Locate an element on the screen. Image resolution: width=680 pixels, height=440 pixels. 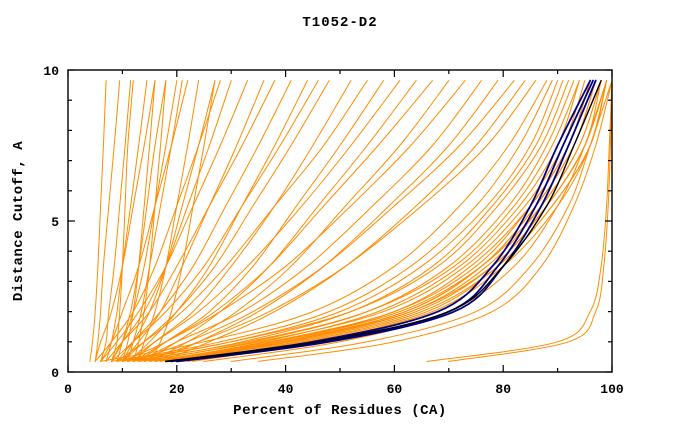
x-tick-label: 60 is located at coordinates (395, 389).